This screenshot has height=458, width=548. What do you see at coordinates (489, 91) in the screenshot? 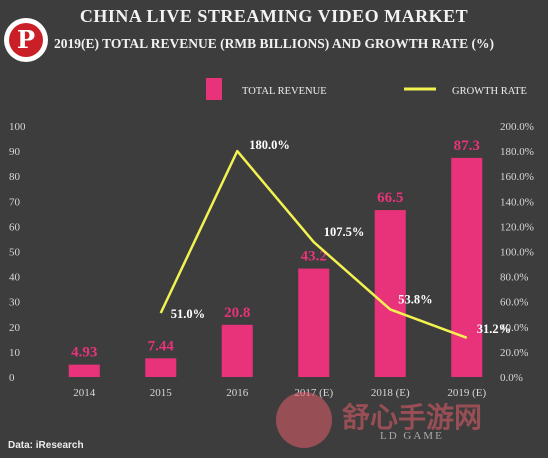
I see `legend-line-label: GROWTH RATE` at bounding box center [489, 91].